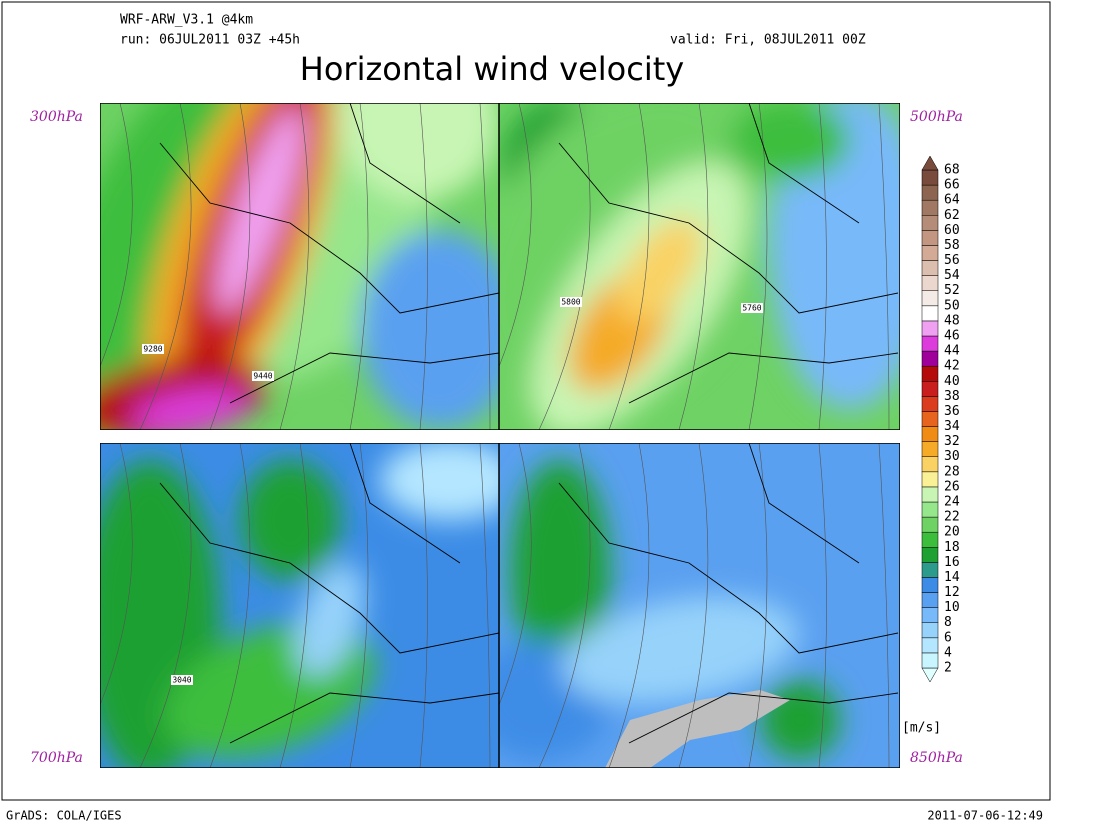 This screenshot has height=829, width=1100. Describe the element at coordinates (948, 637) in the screenshot. I see `colorbar-label: 6` at that location.